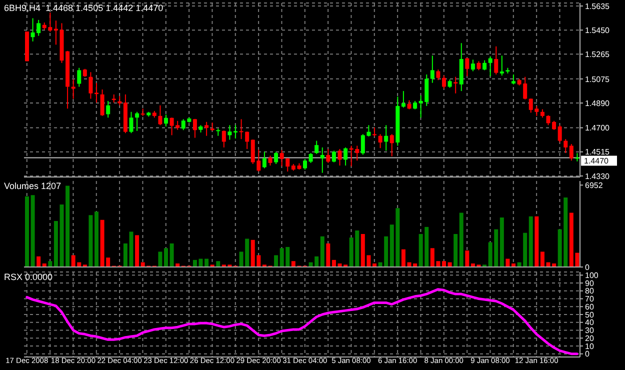  What do you see at coordinates (589, 283) in the screenshot?
I see `y-tick-label: 90` at bounding box center [589, 283].